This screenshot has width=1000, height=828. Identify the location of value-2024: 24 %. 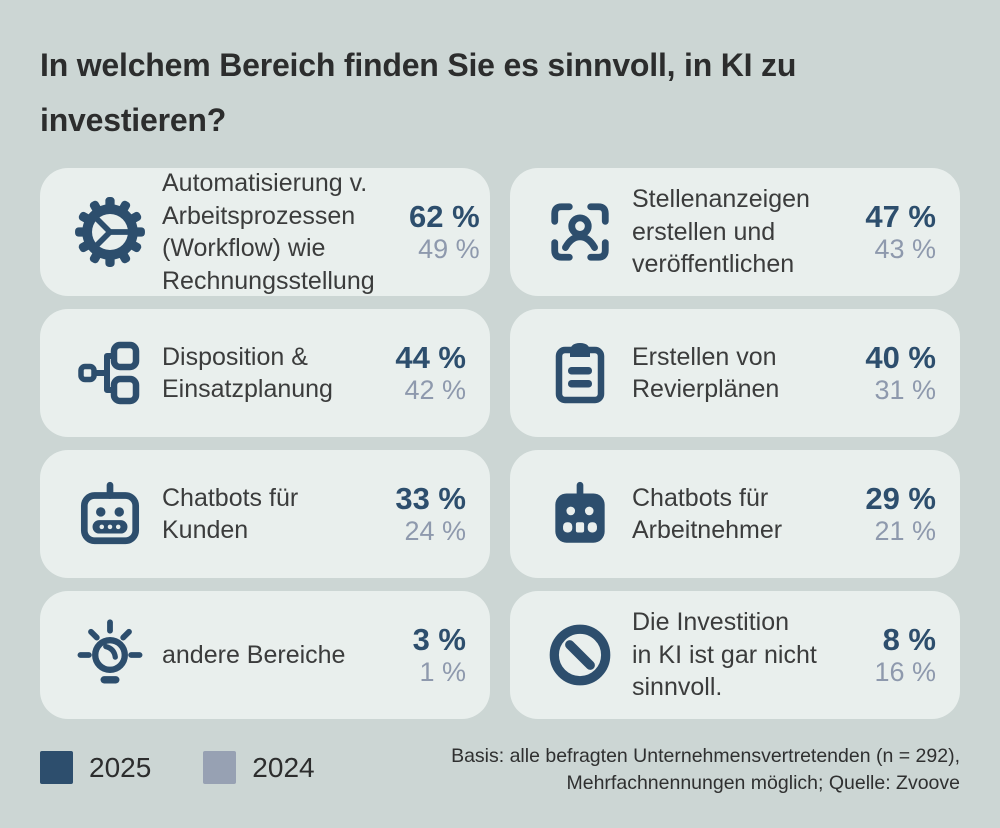
(435, 531).